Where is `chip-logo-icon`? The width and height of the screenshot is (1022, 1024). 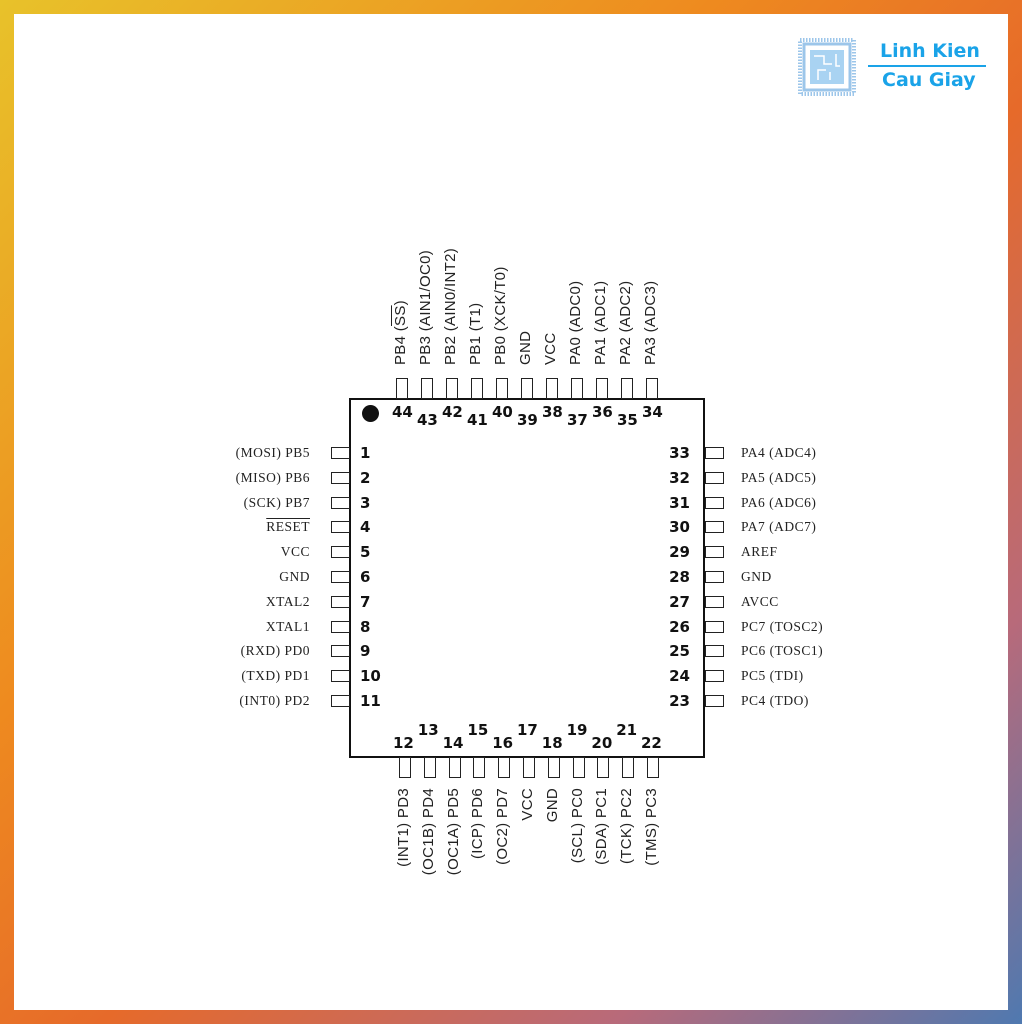
chip-logo-icon is located at coordinates (827, 67).